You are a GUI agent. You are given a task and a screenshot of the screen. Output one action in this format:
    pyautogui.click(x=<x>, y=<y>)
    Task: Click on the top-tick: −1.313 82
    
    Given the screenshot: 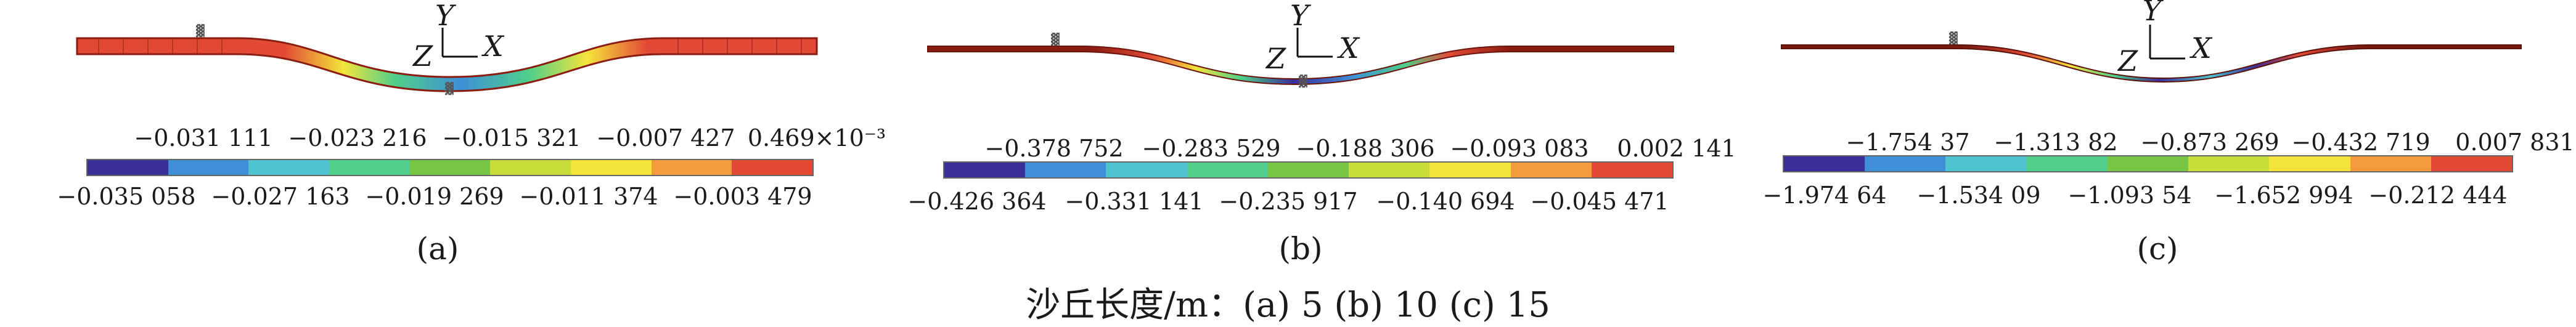 What is the action you would take?
    pyautogui.click(x=2055, y=142)
    